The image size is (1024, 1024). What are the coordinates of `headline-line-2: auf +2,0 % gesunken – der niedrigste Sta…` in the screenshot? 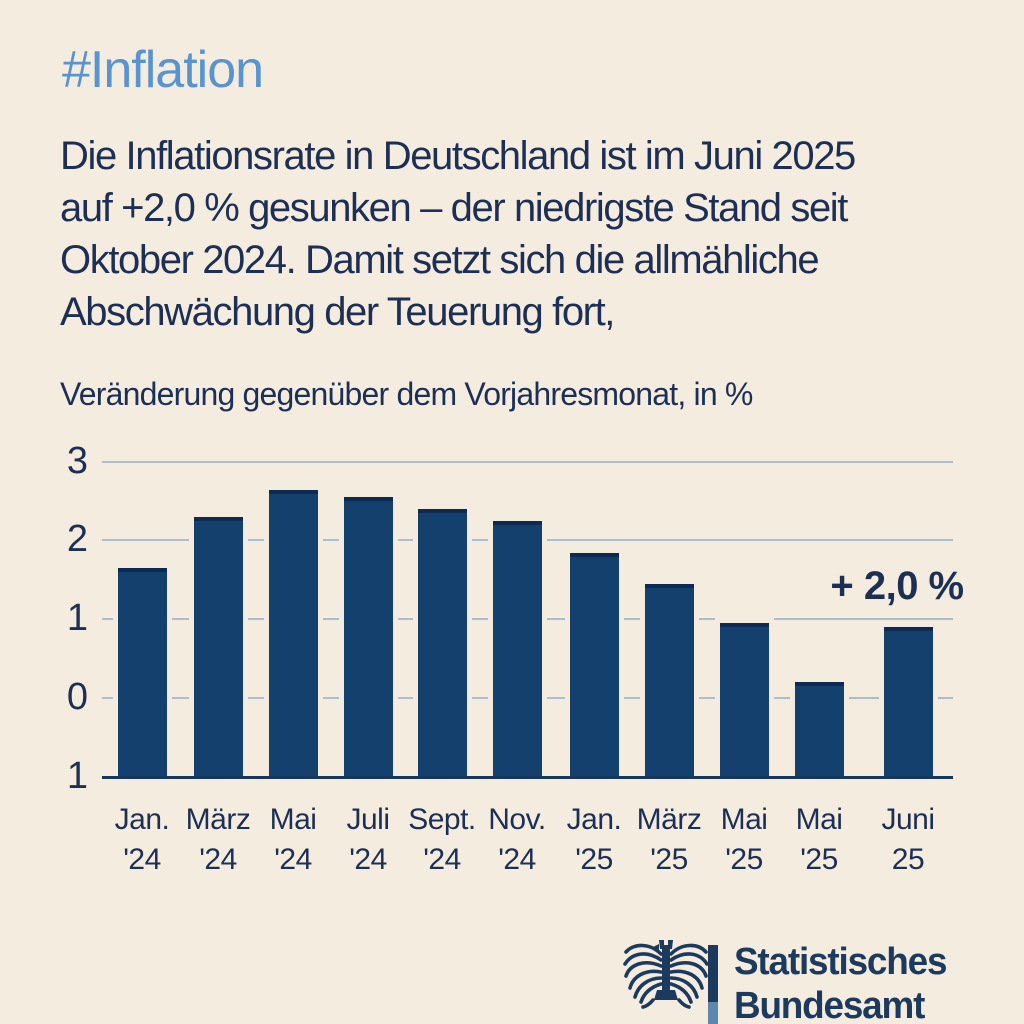 It's located at (454, 208).